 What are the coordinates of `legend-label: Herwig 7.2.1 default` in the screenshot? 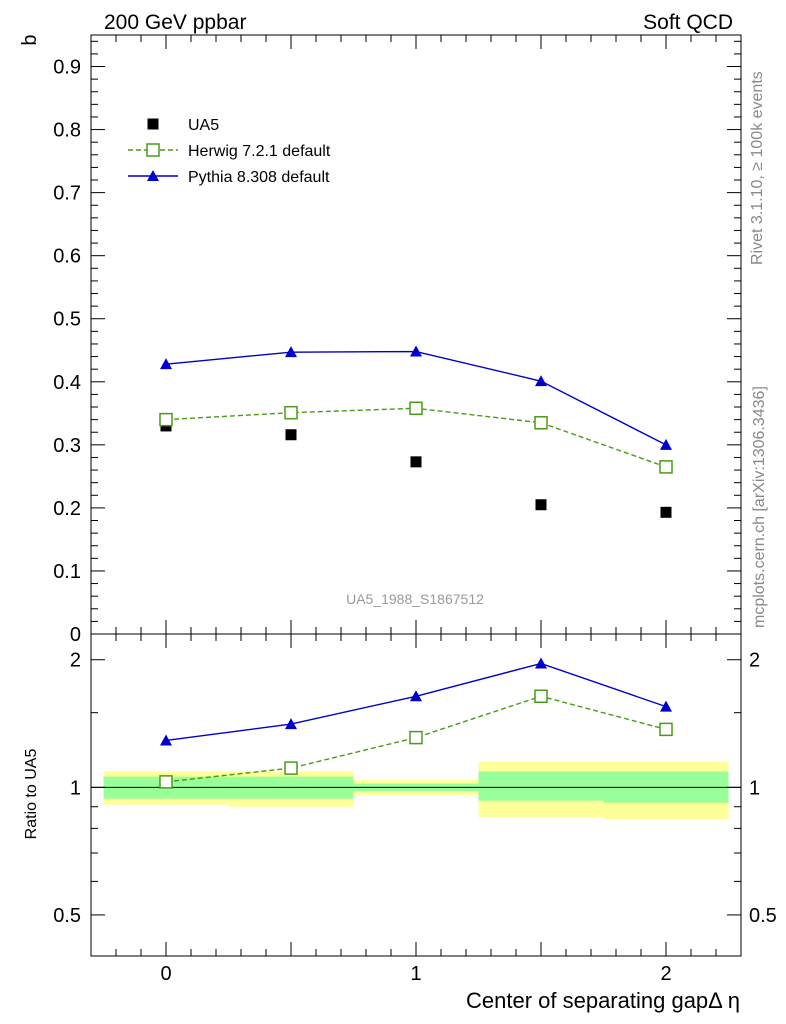 It's located at (259, 151).